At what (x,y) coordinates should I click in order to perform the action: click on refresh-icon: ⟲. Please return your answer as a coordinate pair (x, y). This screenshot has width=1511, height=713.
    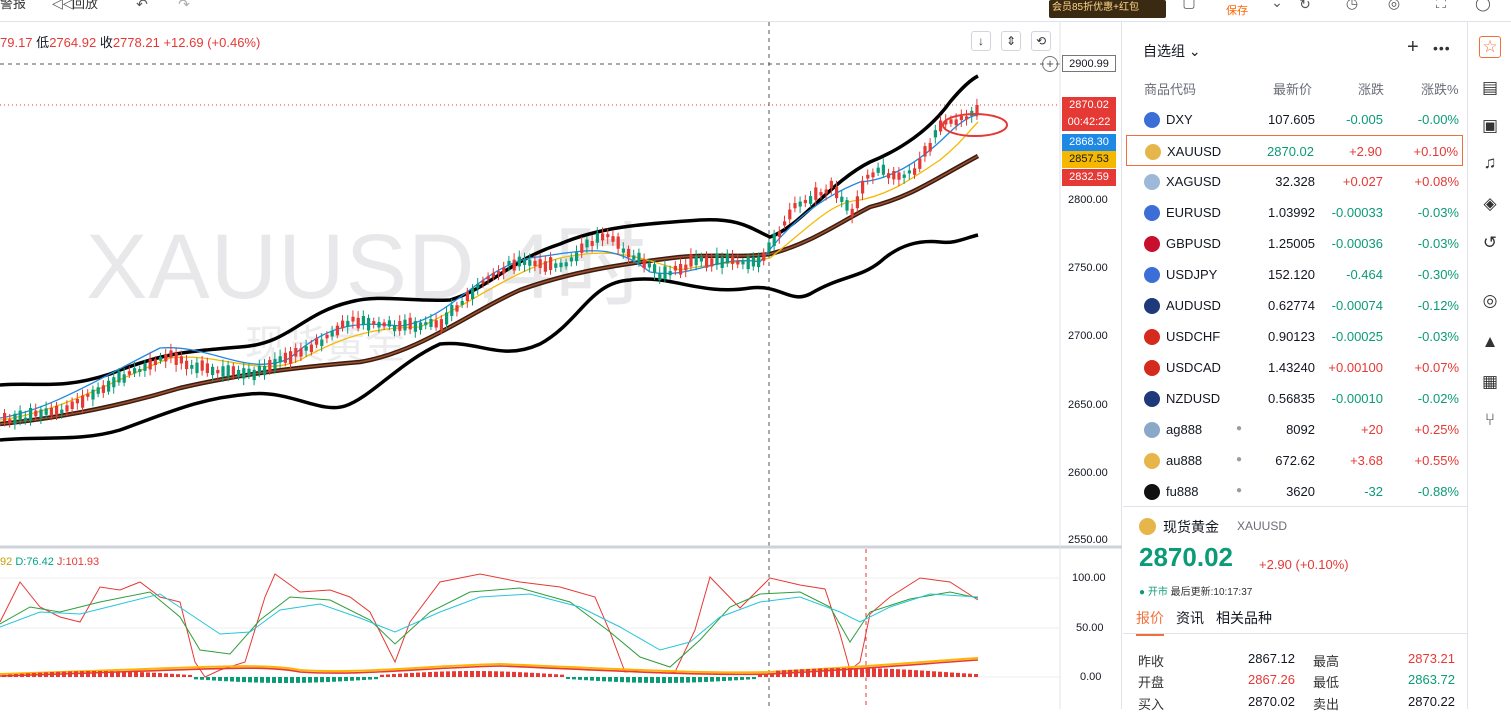
    Looking at the image, I should click on (1041, 41).